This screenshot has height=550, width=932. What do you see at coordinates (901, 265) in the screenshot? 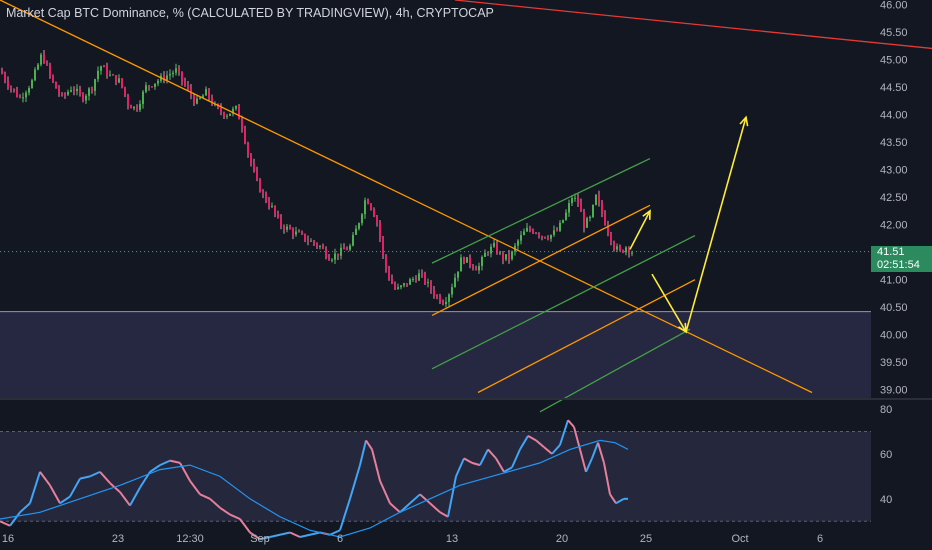
I see `countdown-badge: 02:51:54` at bounding box center [901, 265].